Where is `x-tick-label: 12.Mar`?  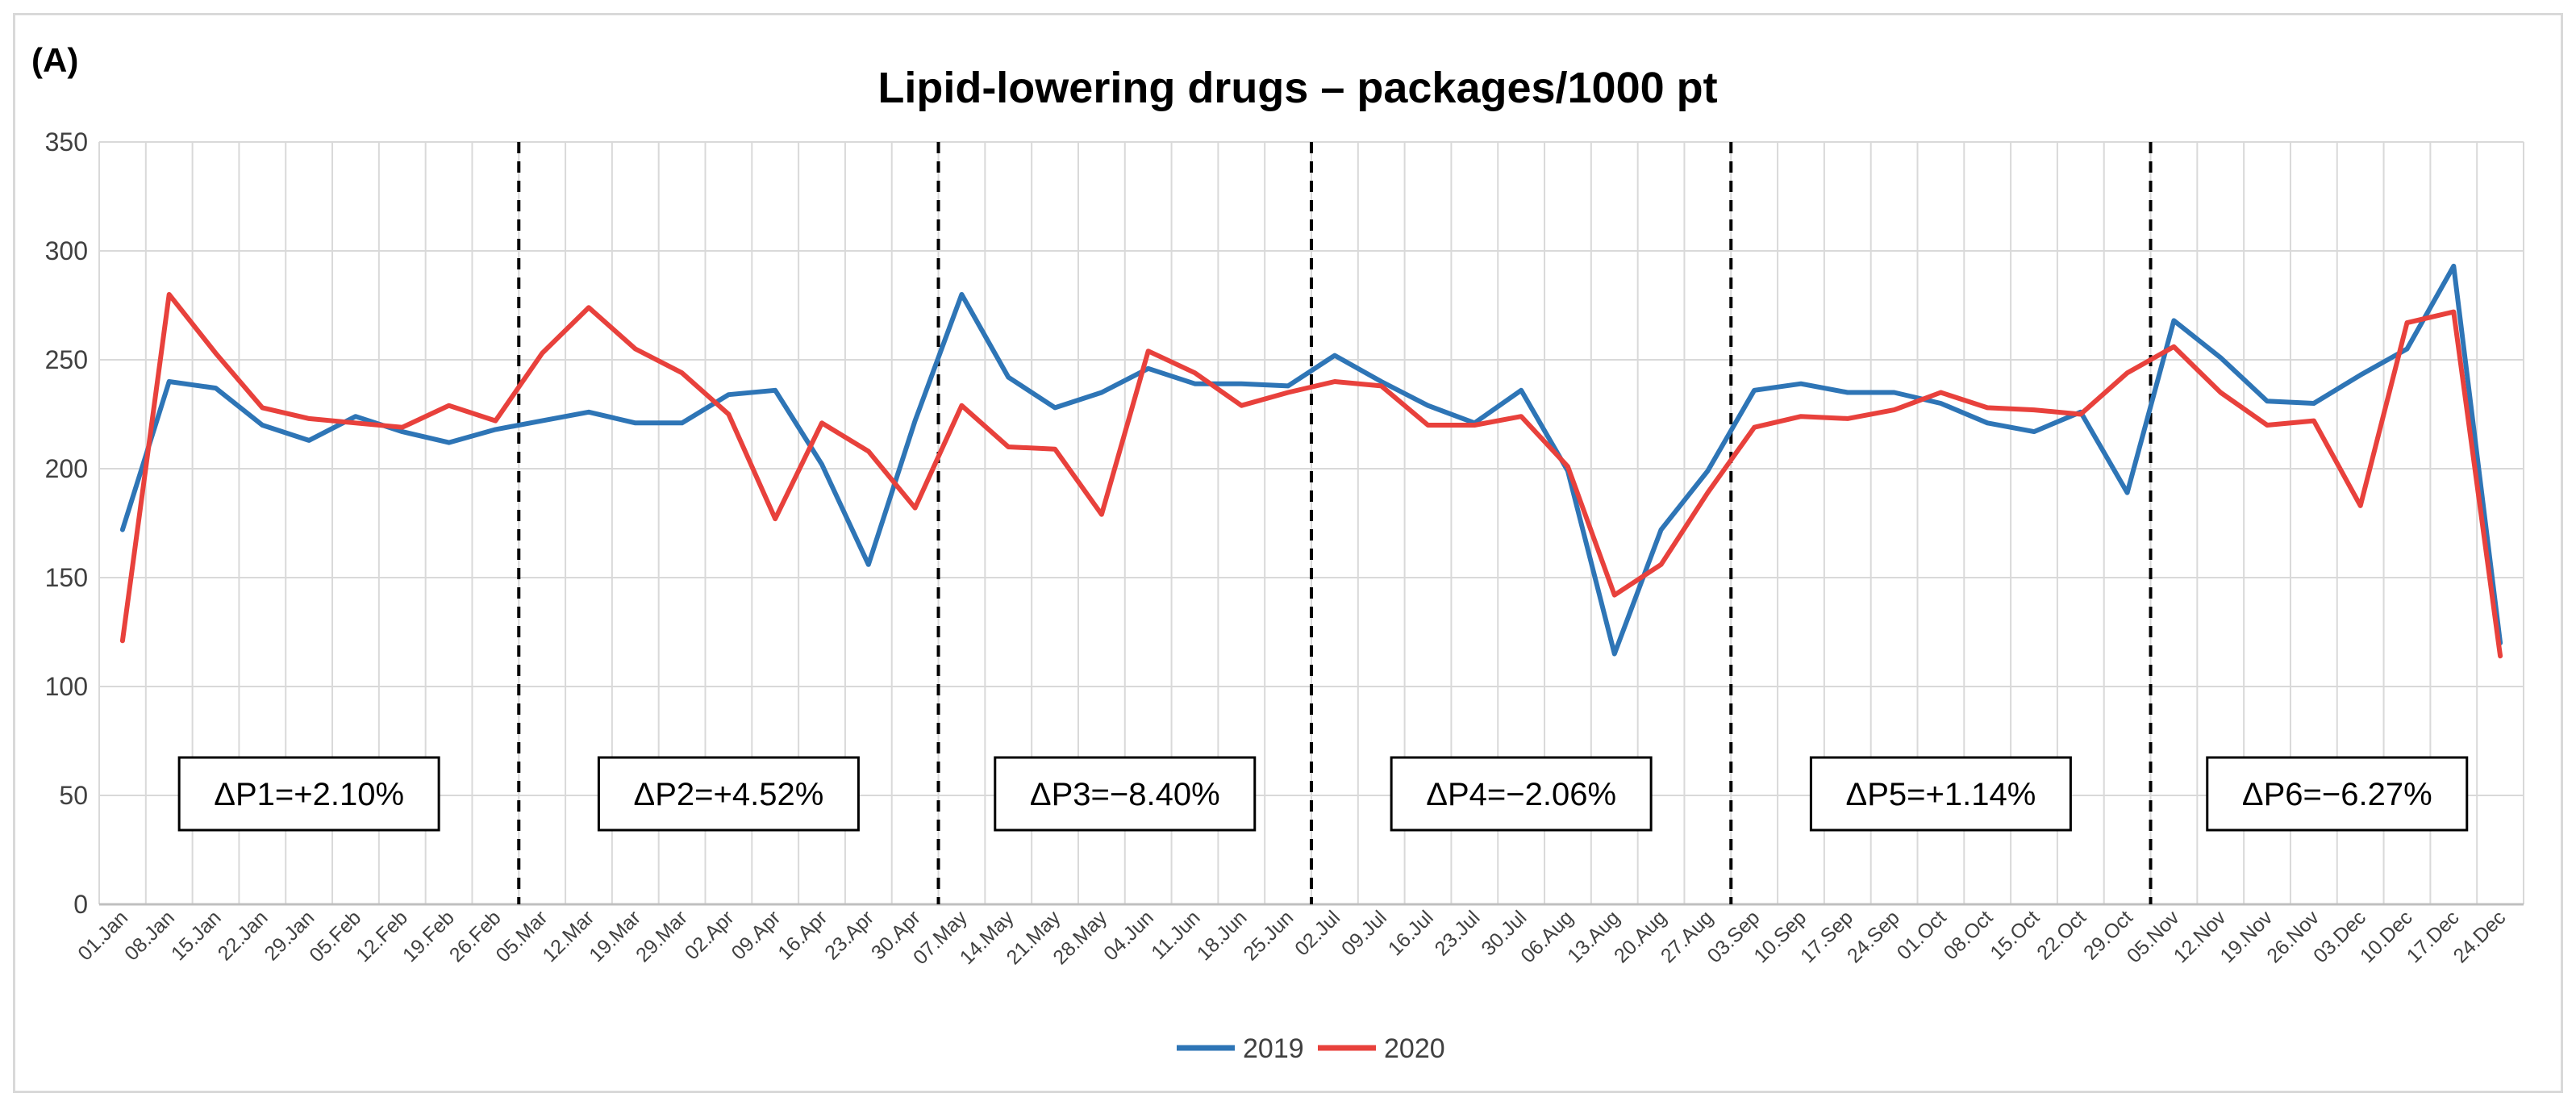 x-tick-label: 12.Mar is located at coordinates (568, 936).